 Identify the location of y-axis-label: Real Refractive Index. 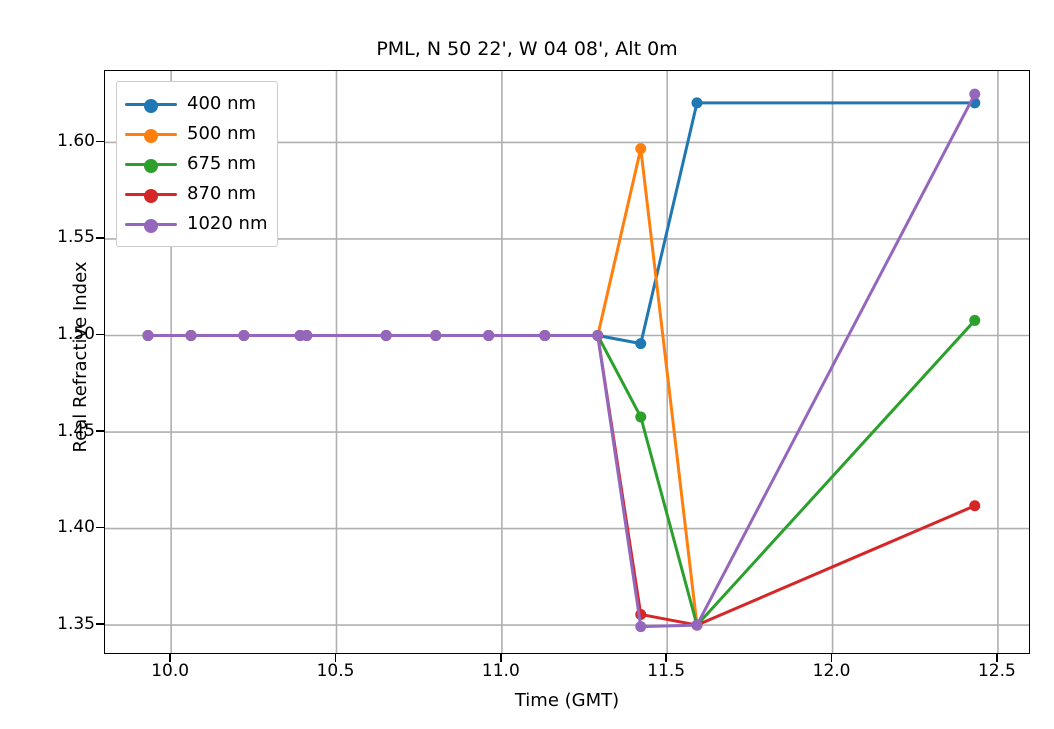
(80, 357).